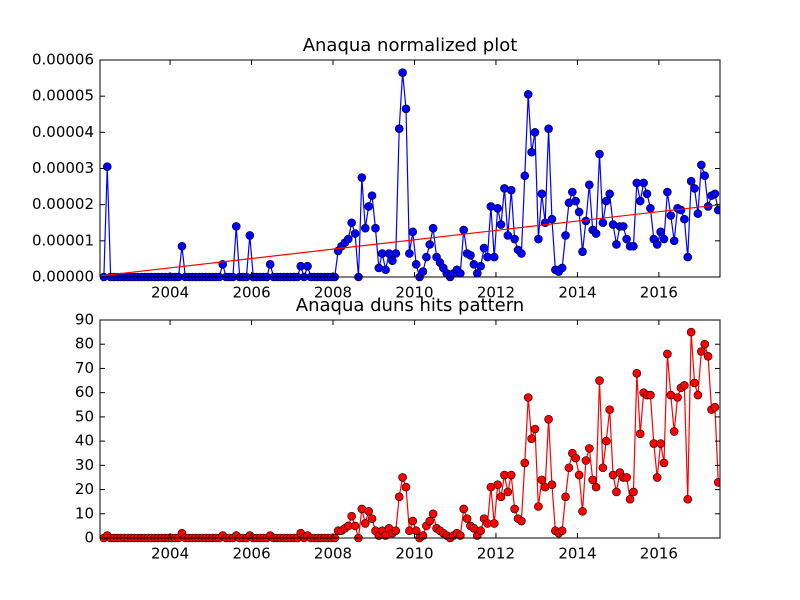  What do you see at coordinates (84, 465) in the screenshot?
I see `y-tick-label: 30` at bounding box center [84, 465].